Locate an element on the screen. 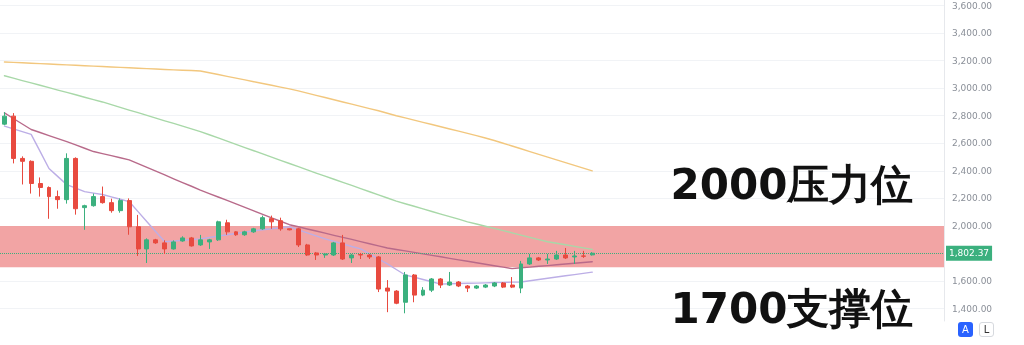  y-tick-label: 3,200.00 is located at coordinates (972, 60).